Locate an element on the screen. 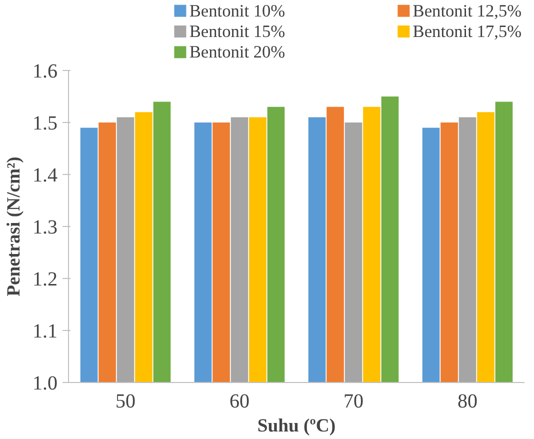 This screenshot has height=439, width=534. legend-label: Bentonit 17,5% is located at coordinates (467, 31).